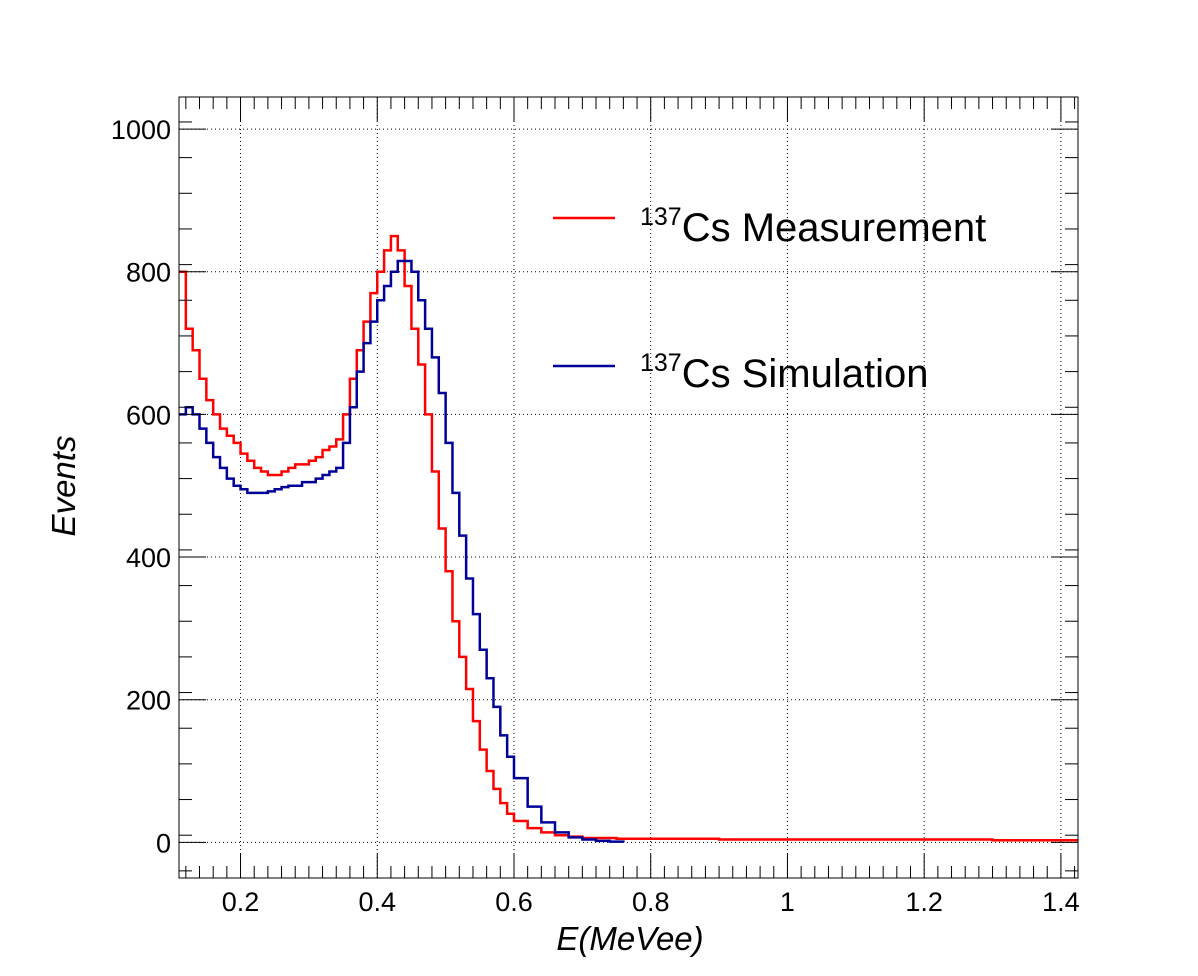 This screenshot has width=1198, height=976. I want to click on x-tick-label: 0.4, so click(377, 902).